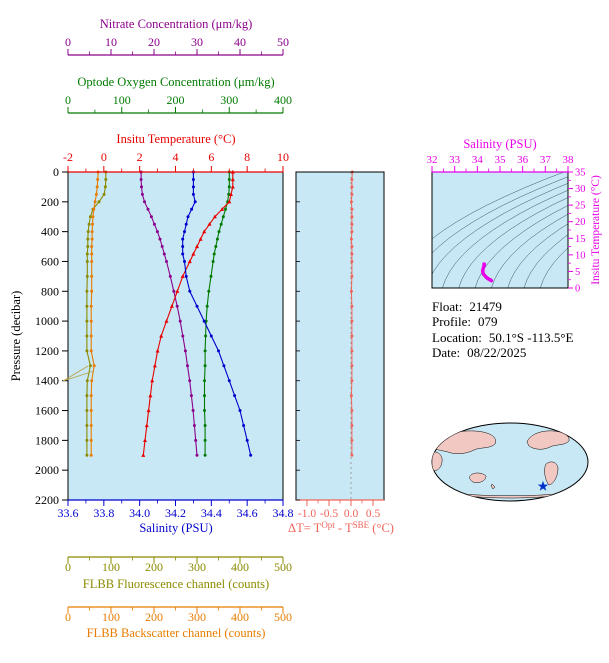  I want to click on pressure-tick-label: 2200, so click(47, 500).